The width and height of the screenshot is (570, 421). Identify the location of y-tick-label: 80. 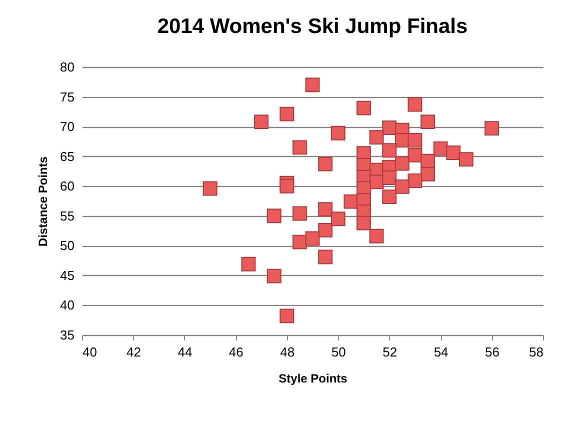
(67, 67).